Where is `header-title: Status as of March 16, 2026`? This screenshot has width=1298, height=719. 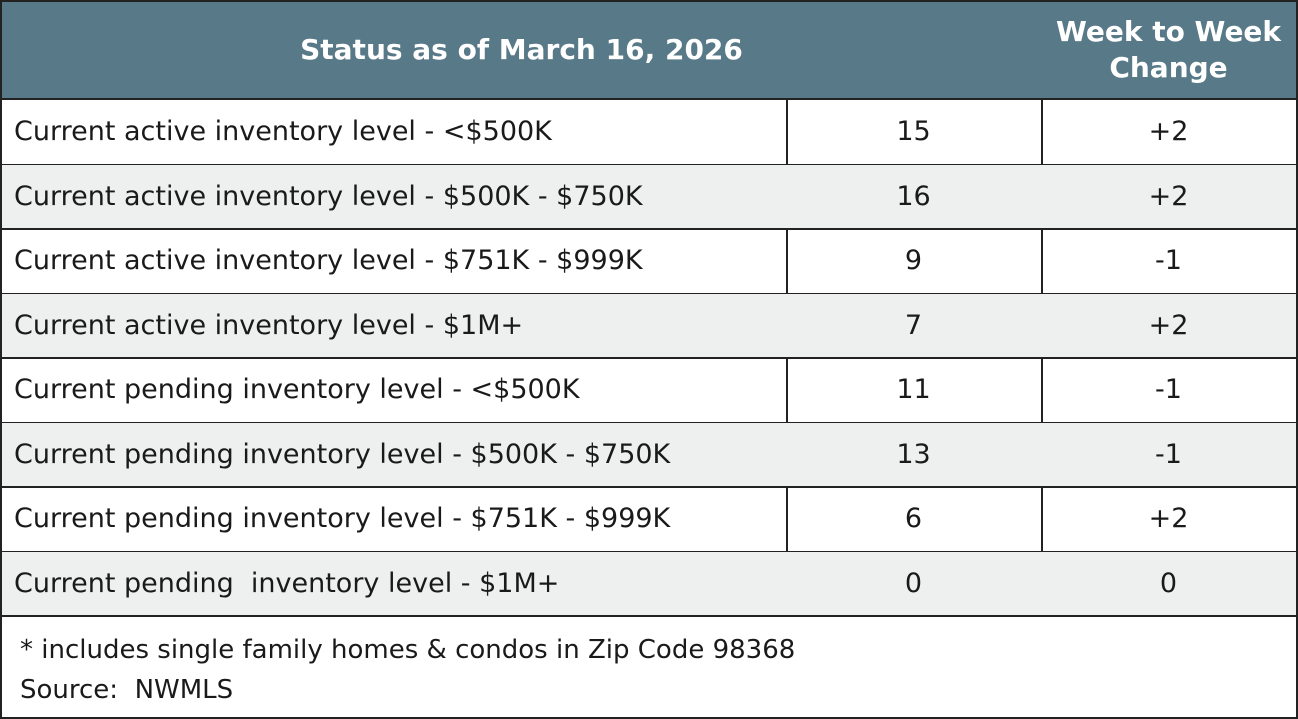 header-title: Status as of March 16, 2026 is located at coordinates (521, 50).